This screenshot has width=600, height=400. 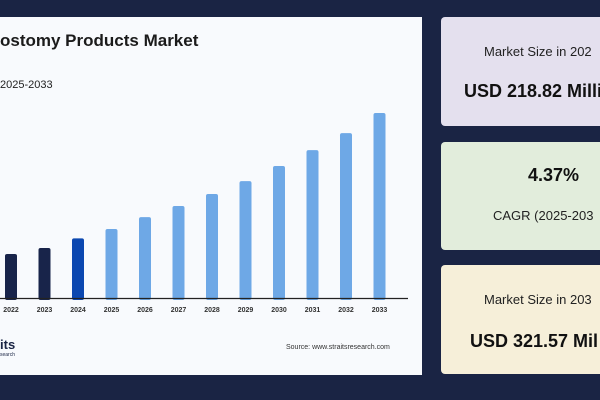 What do you see at coordinates (554, 175) in the screenshot?
I see `card-value: 4.37%` at bounding box center [554, 175].